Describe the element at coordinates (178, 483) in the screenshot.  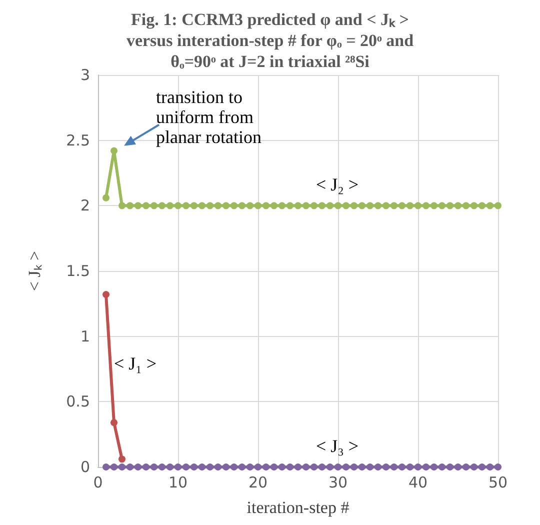
I see `x-tick-label: 10` at that location.